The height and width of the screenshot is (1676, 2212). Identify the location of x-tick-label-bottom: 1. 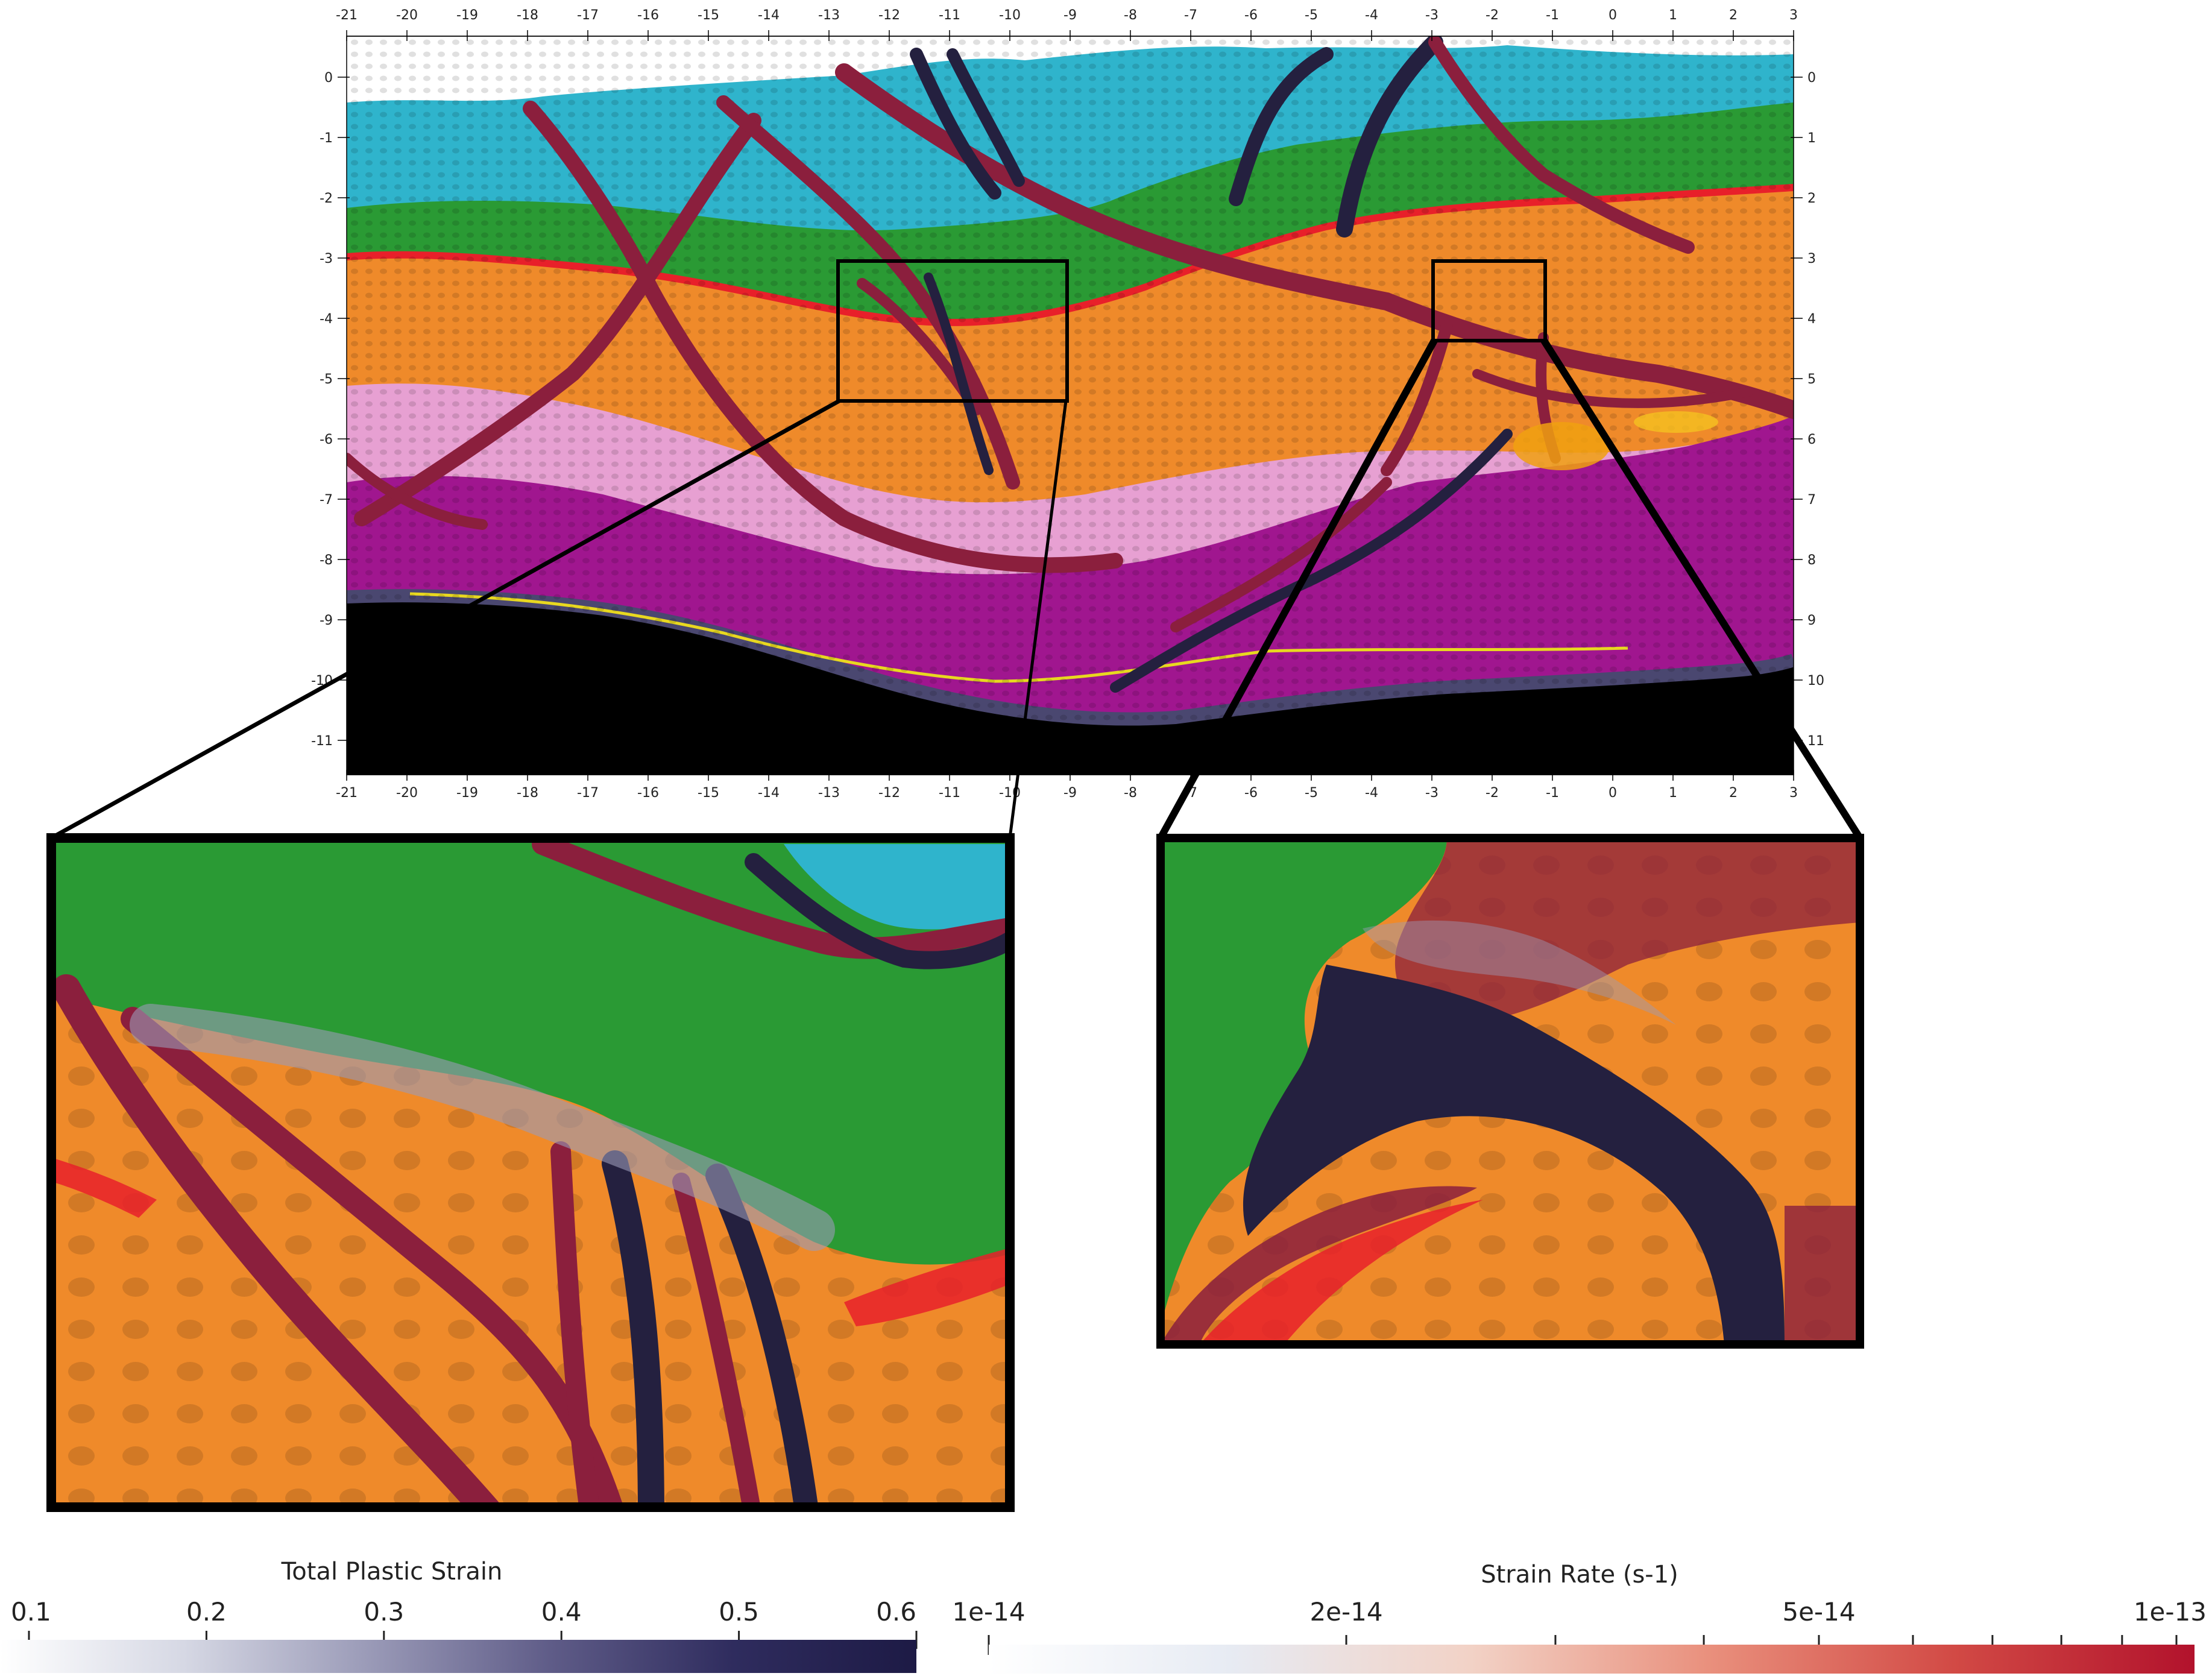
(1673, 793).